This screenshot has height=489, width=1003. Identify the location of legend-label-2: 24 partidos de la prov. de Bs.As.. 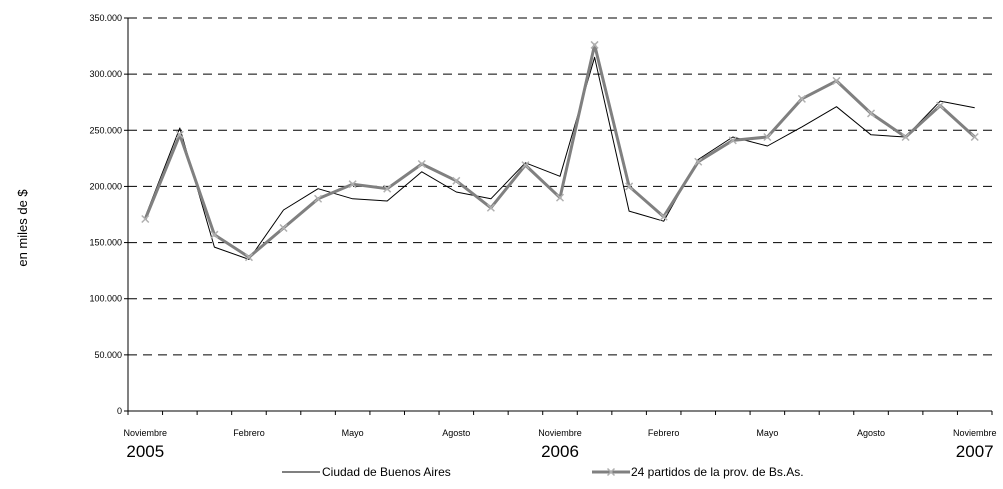
(717, 472).